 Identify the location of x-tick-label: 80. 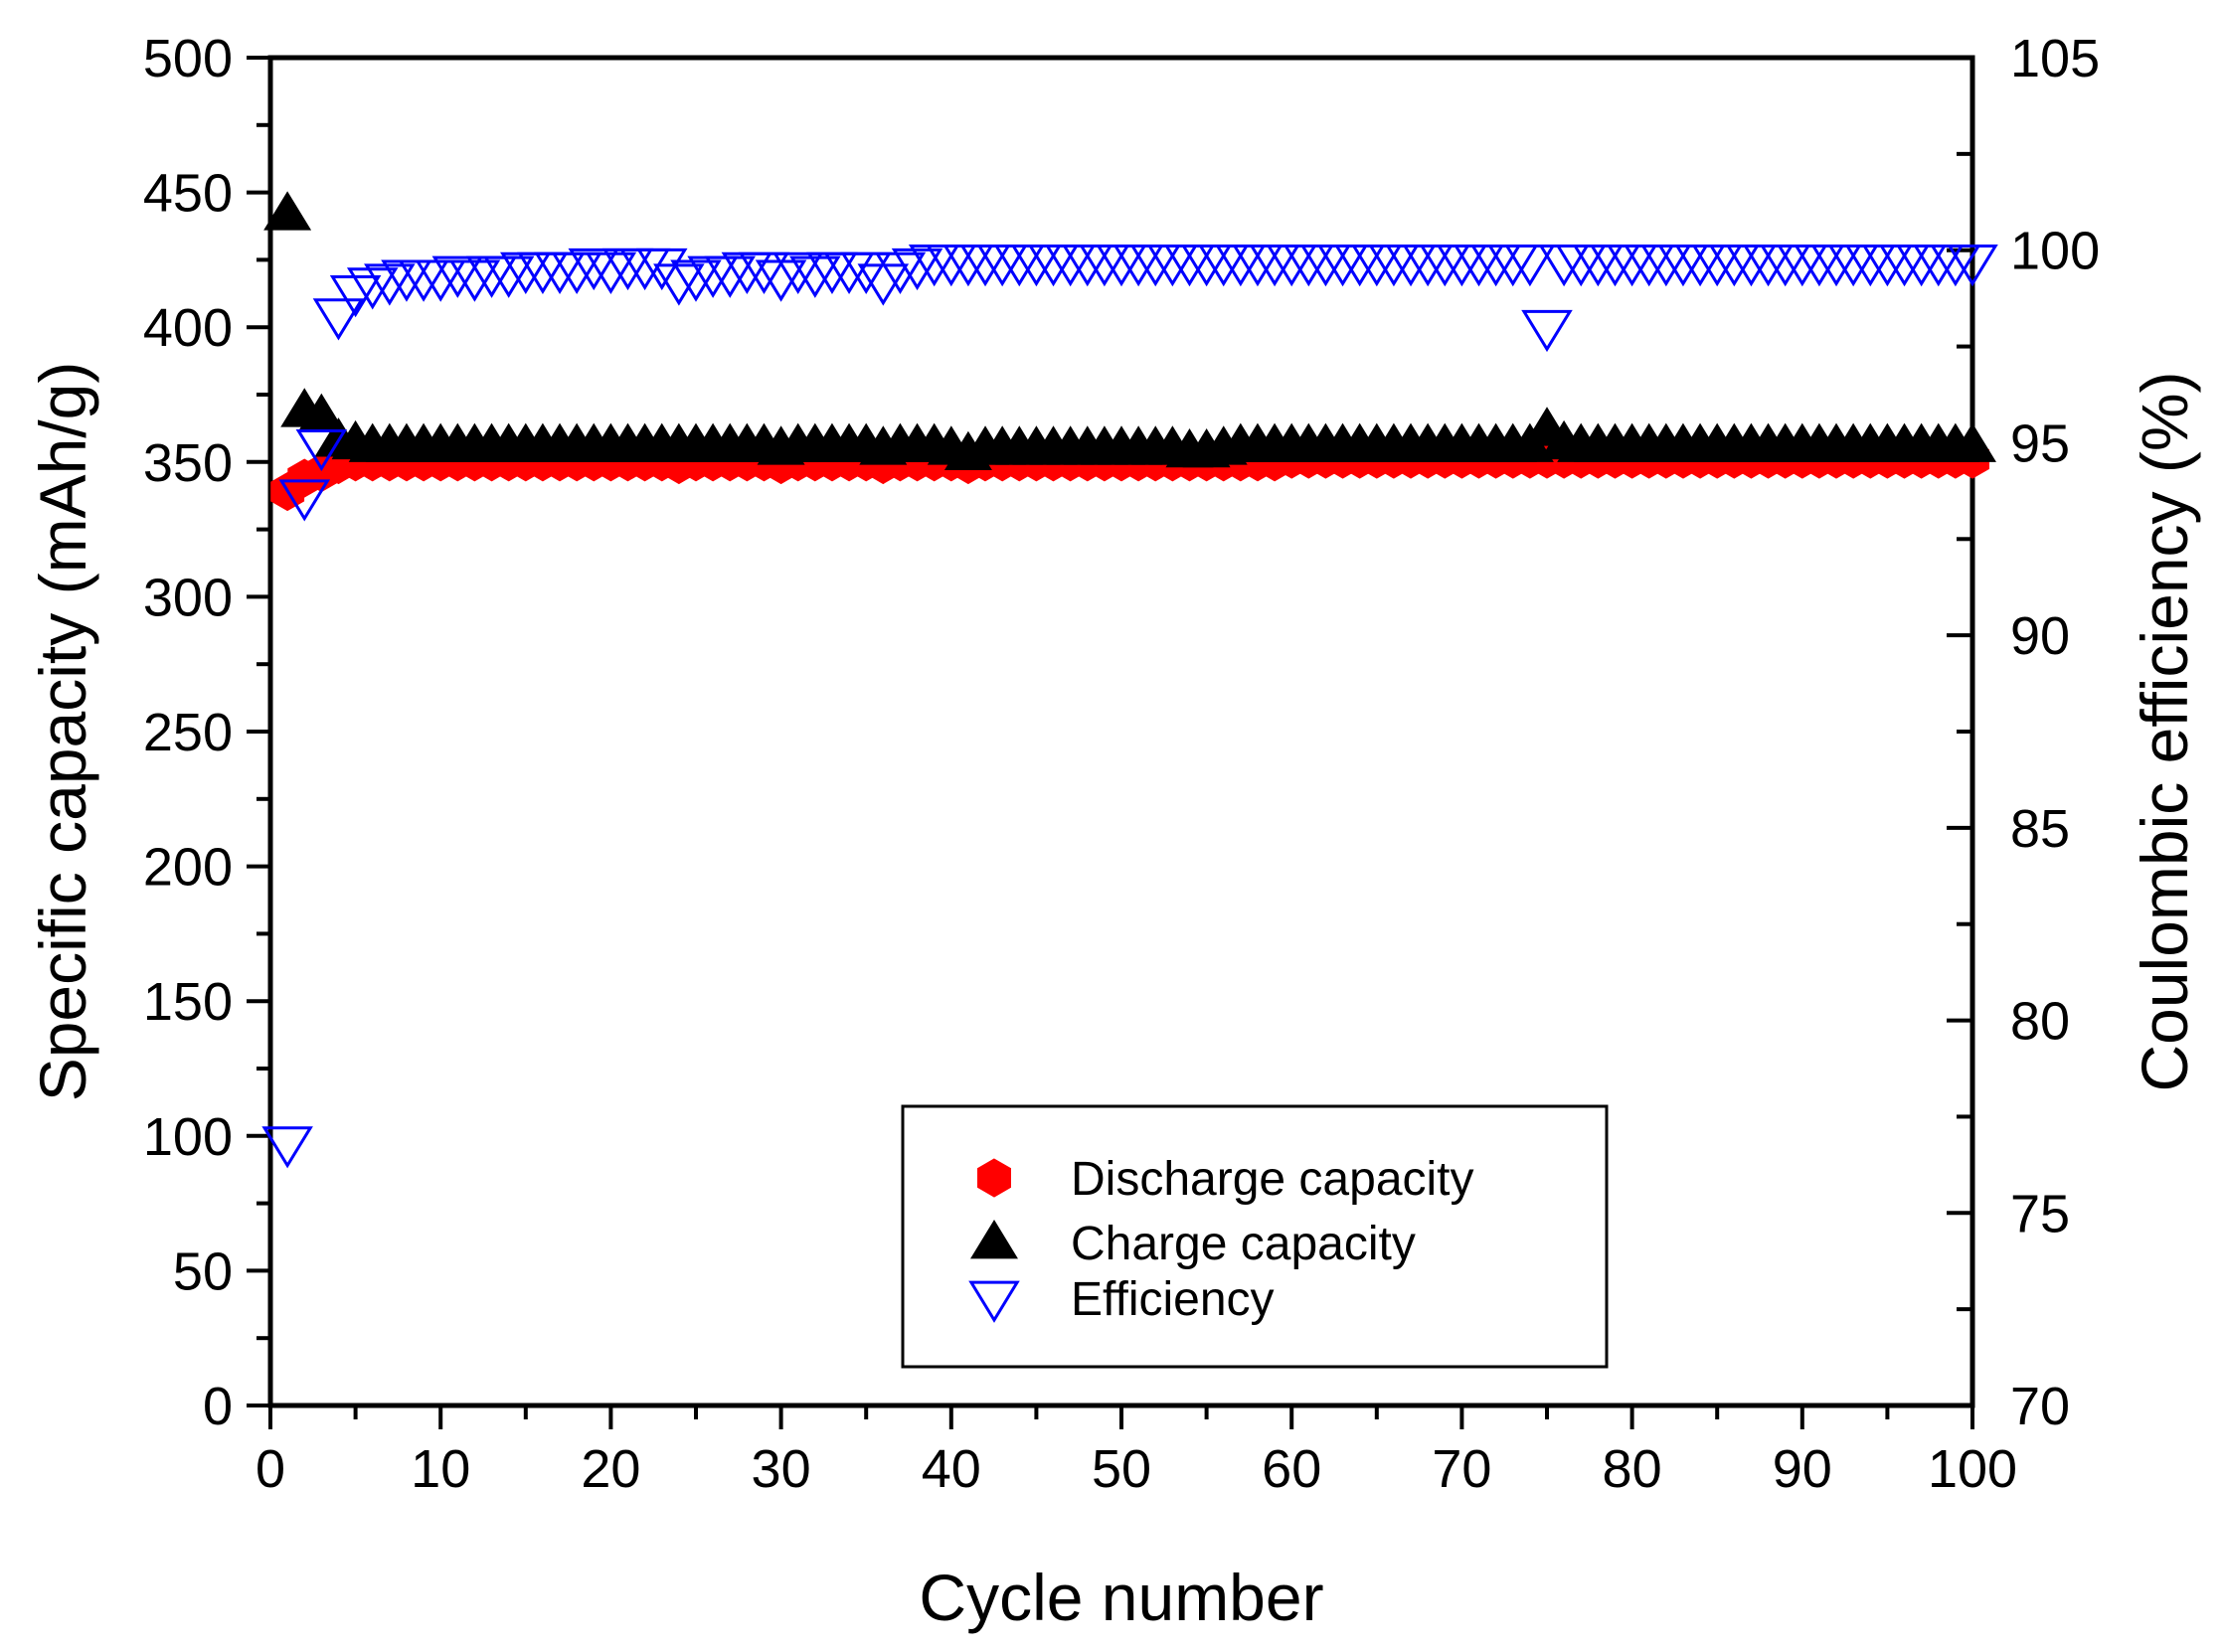
(1632, 1469).